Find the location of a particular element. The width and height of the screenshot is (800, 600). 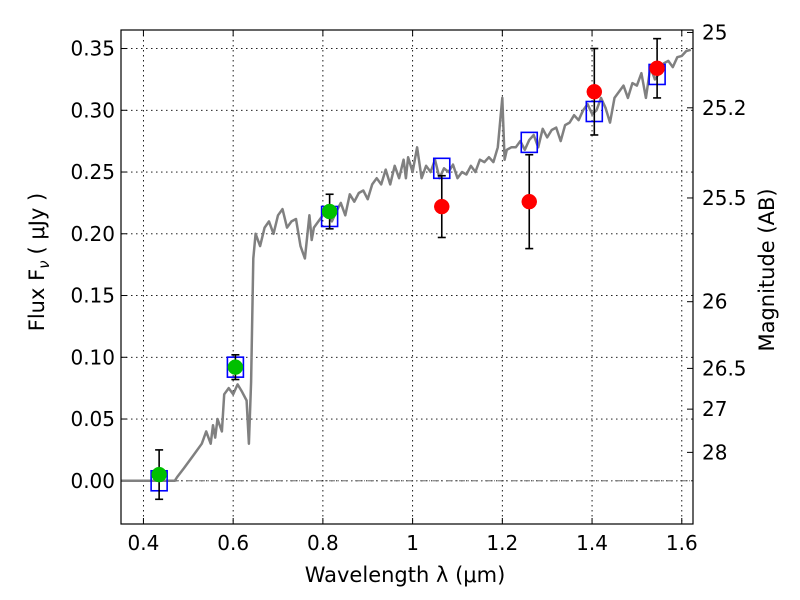

x-axis-title: Wavelength λ (μm) is located at coordinates (405, 575).